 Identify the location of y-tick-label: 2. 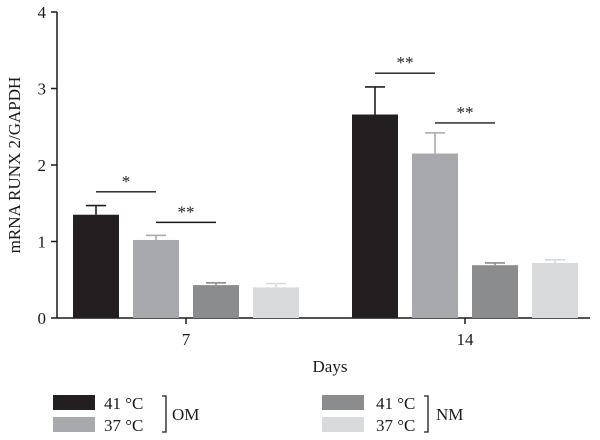
(42, 165).